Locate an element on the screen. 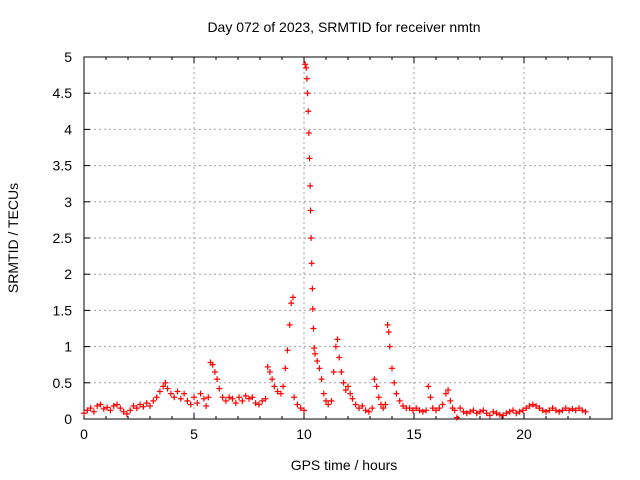  y-tick-label: 4.5 is located at coordinates (63, 93).